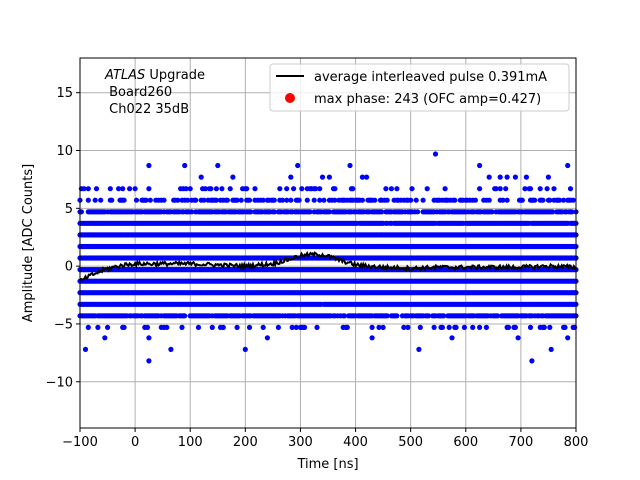  I want to click on legend-entry-average-pulse: average interleaved pulse 0.391mA, so click(430, 77).